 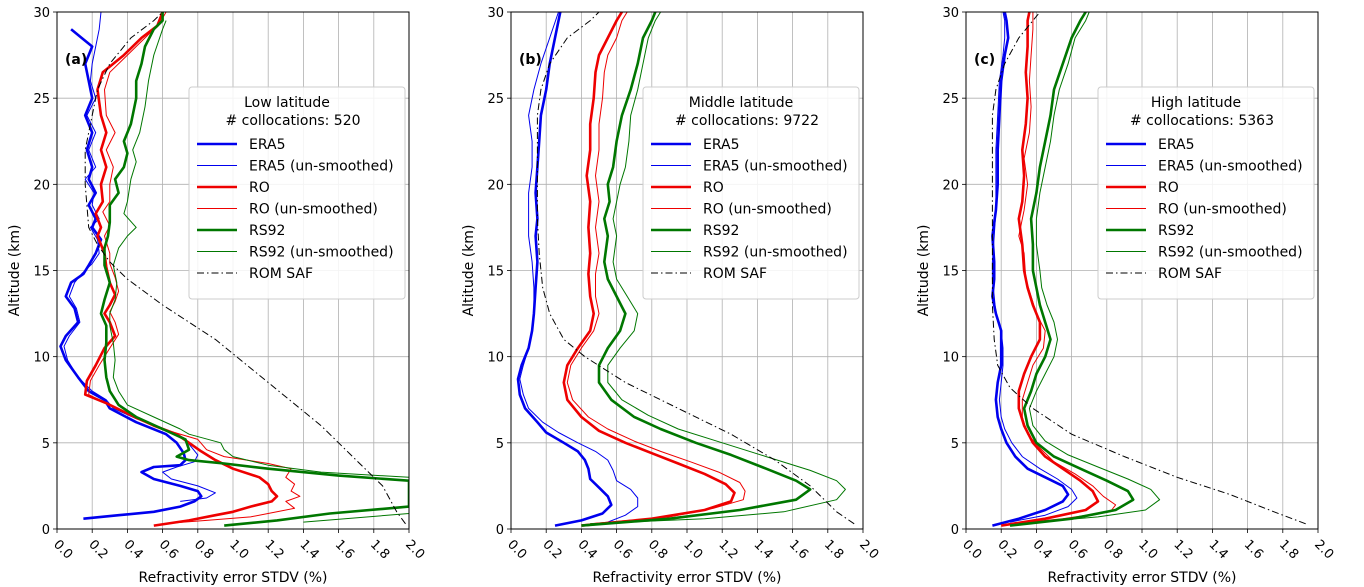 I want to click on legend-title: High latitude, so click(x=1196, y=103).